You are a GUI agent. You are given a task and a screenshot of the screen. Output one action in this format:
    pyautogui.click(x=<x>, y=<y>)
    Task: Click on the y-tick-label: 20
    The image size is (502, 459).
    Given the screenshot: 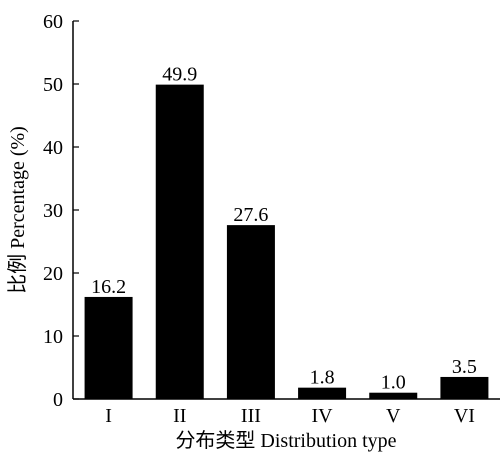 What is the action you would take?
    pyautogui.click(x=53, y=274)
    